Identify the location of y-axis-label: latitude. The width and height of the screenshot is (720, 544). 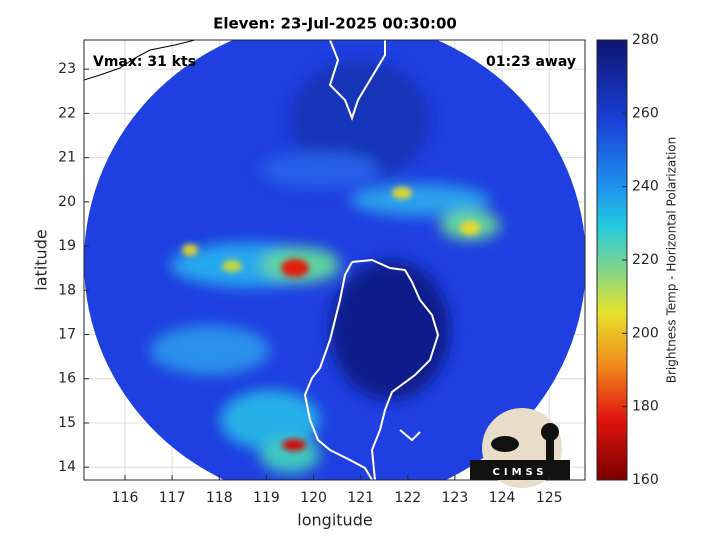
(41, 259).